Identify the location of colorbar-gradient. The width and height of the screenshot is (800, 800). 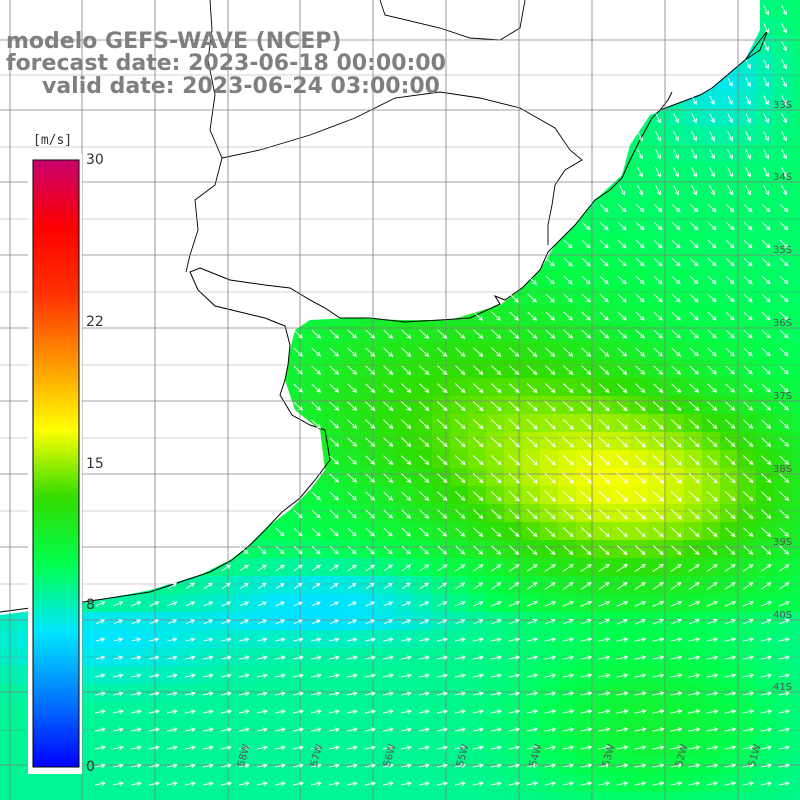
(56, 463).